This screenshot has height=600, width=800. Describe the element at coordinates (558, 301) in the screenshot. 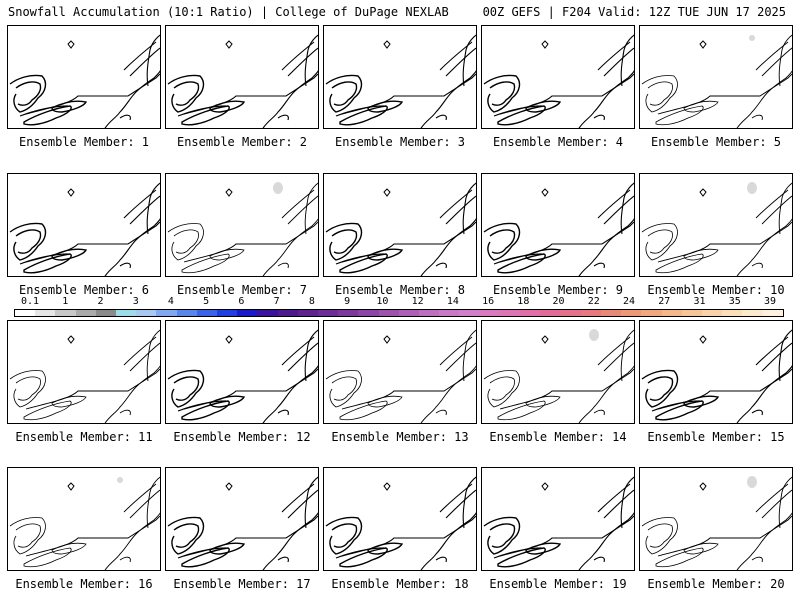

I see `colorbar-tick-label: 20` at that location.